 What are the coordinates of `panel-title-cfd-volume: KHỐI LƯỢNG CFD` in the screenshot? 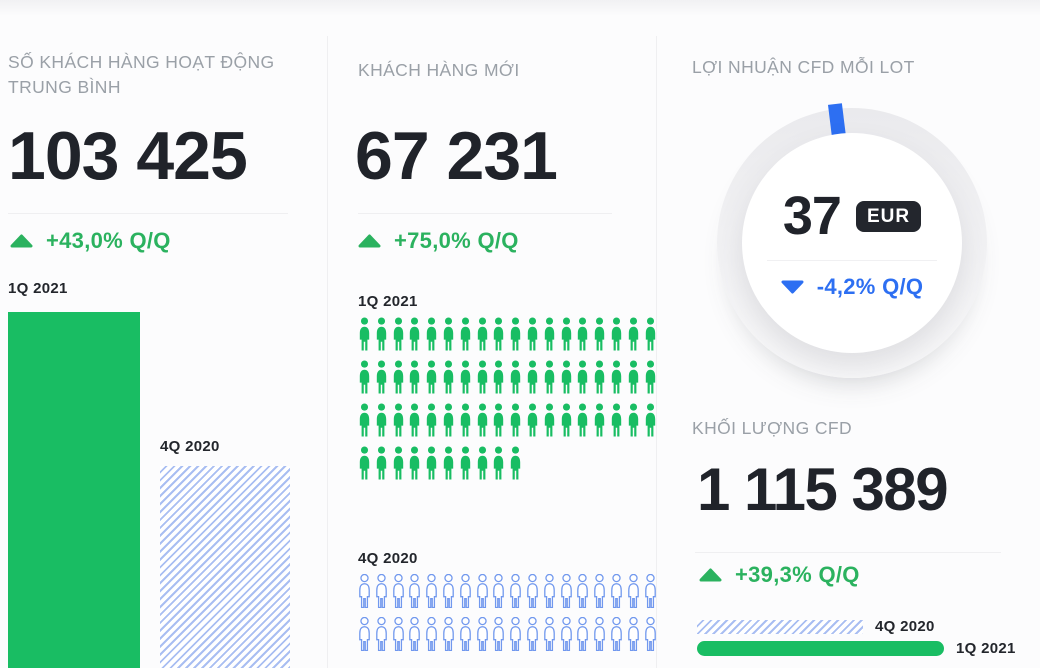 It's located at (772, 428).